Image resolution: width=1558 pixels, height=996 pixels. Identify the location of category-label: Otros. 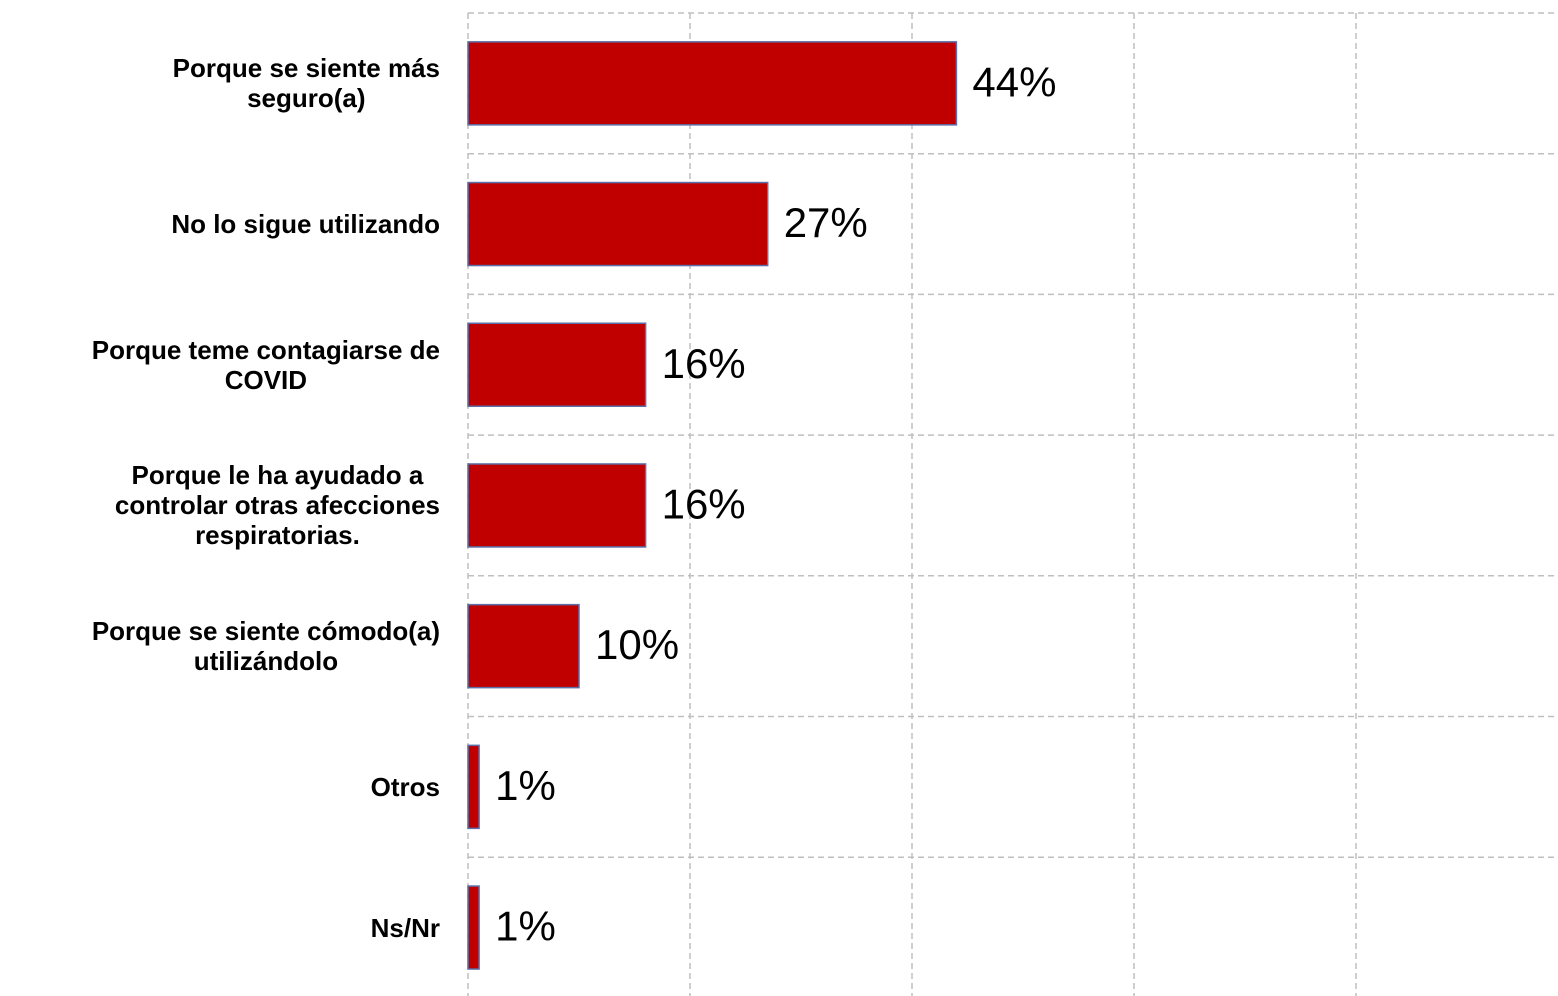
(405, 786).